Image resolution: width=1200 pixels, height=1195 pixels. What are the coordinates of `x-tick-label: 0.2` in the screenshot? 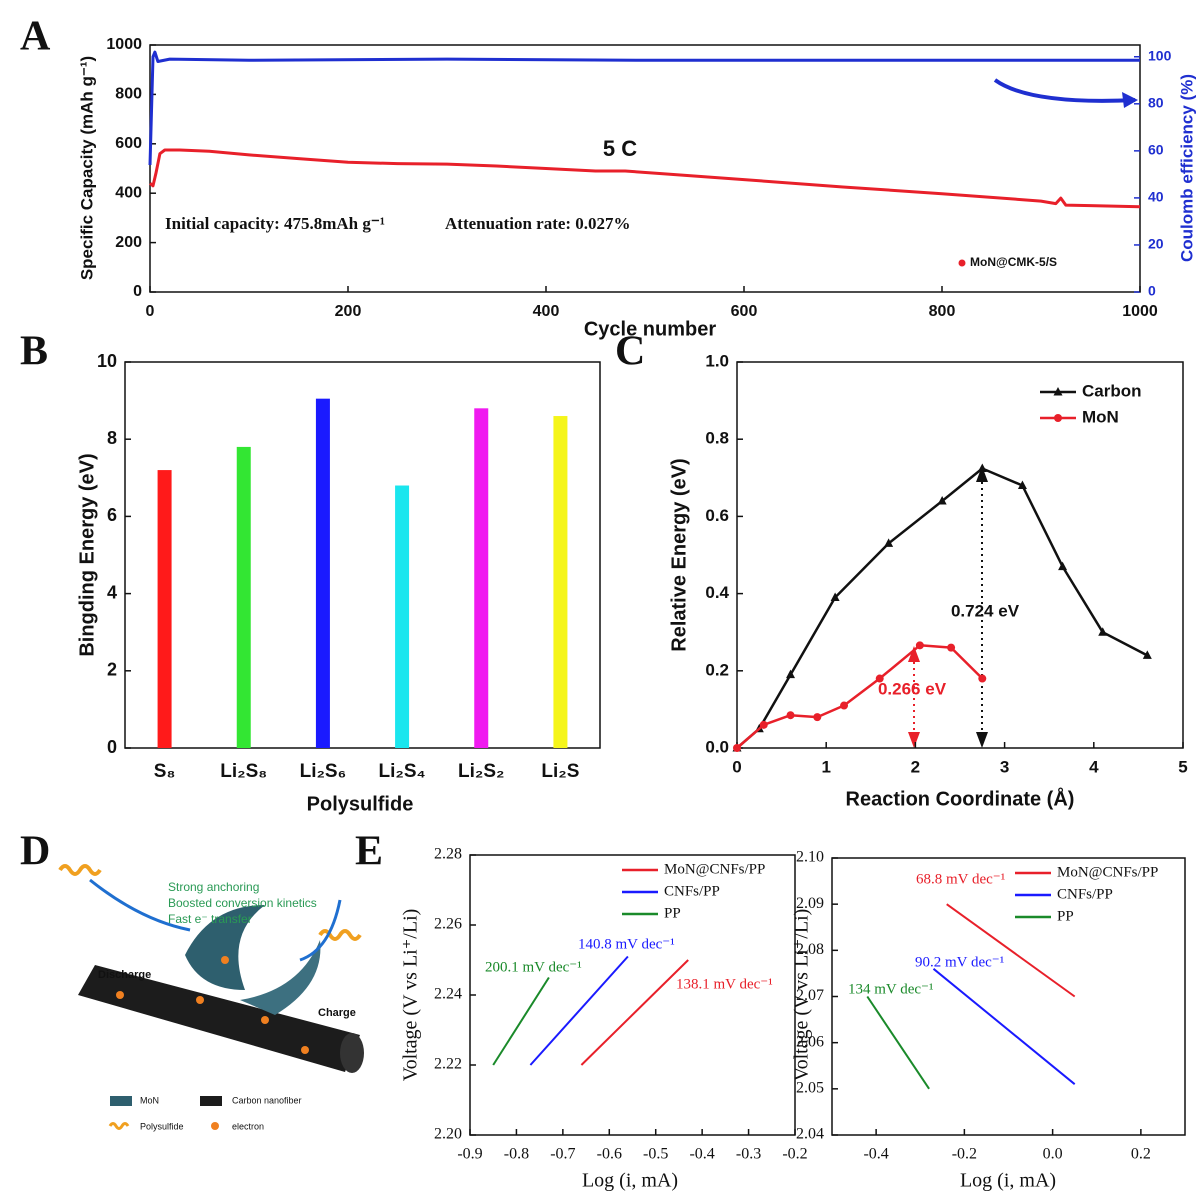 It's located at (1141, 1154).